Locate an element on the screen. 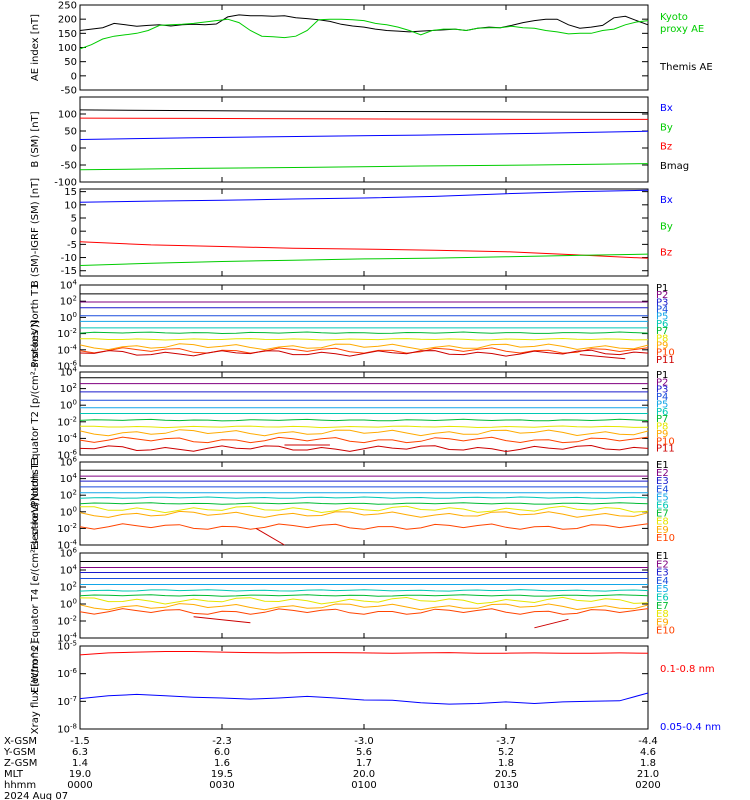 Image resolution: width=750 pixels, height=800 pixels. channel-label: P5 is located at coordinates (662, 317).